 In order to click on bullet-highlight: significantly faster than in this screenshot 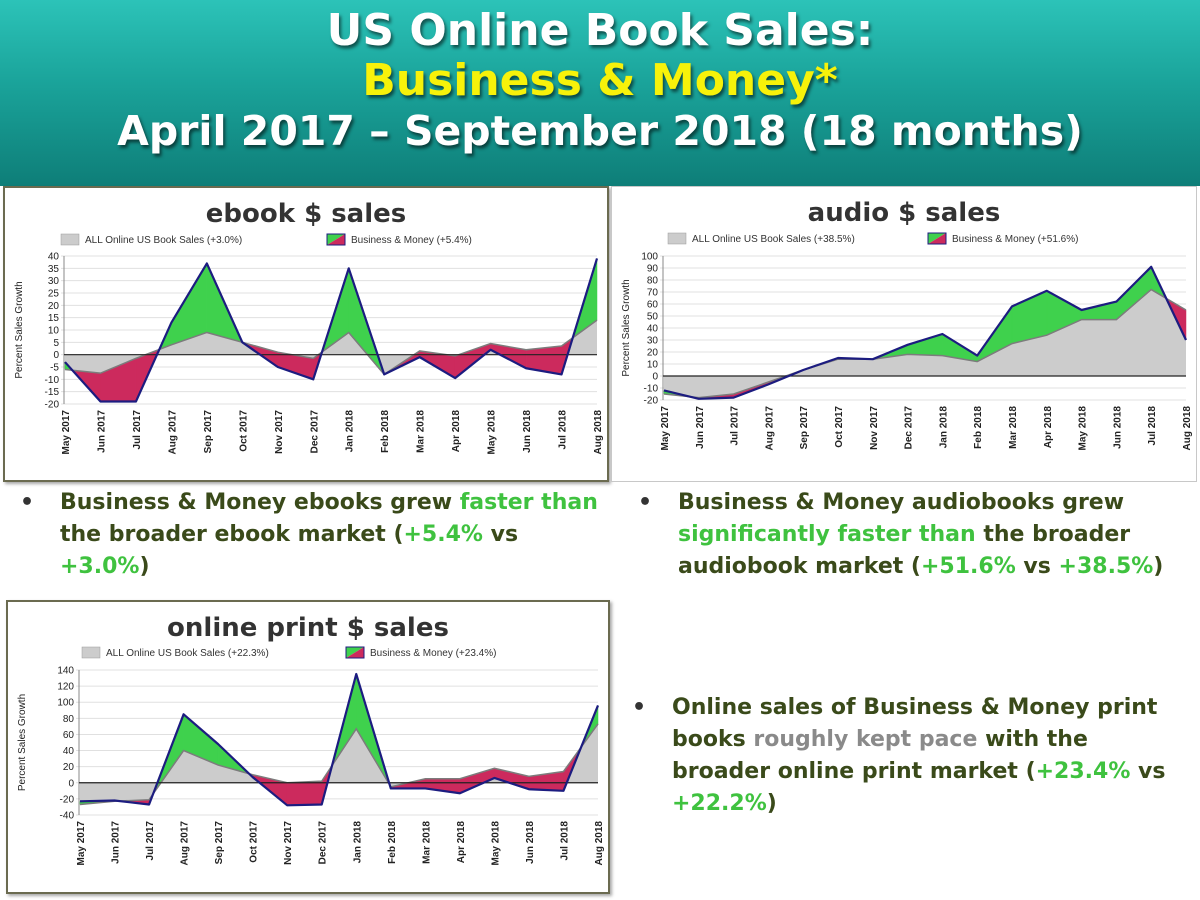, I will do `click(827, 534)`.